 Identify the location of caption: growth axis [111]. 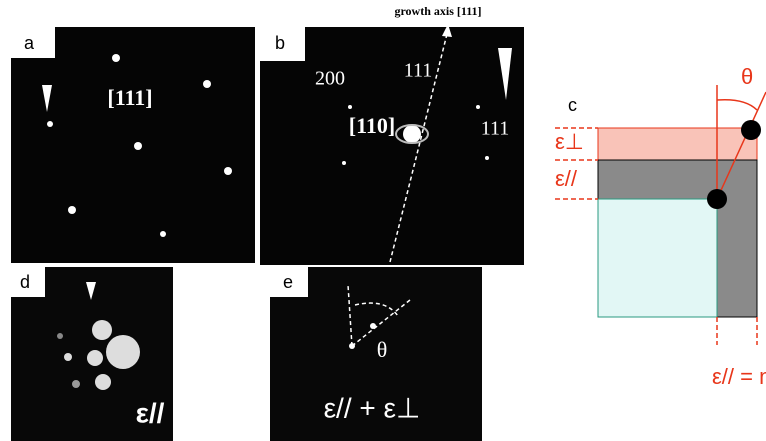
(437, 11).